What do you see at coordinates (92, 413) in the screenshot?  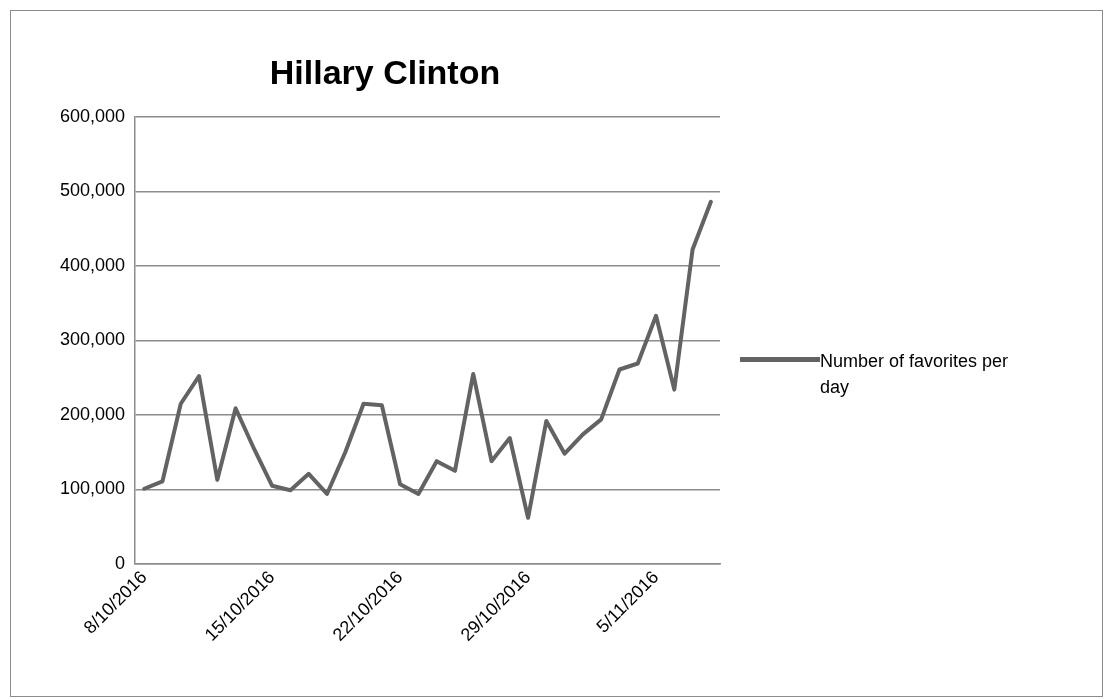 I see `y-tick-label: 200,000` at bounding box center [92, 413].